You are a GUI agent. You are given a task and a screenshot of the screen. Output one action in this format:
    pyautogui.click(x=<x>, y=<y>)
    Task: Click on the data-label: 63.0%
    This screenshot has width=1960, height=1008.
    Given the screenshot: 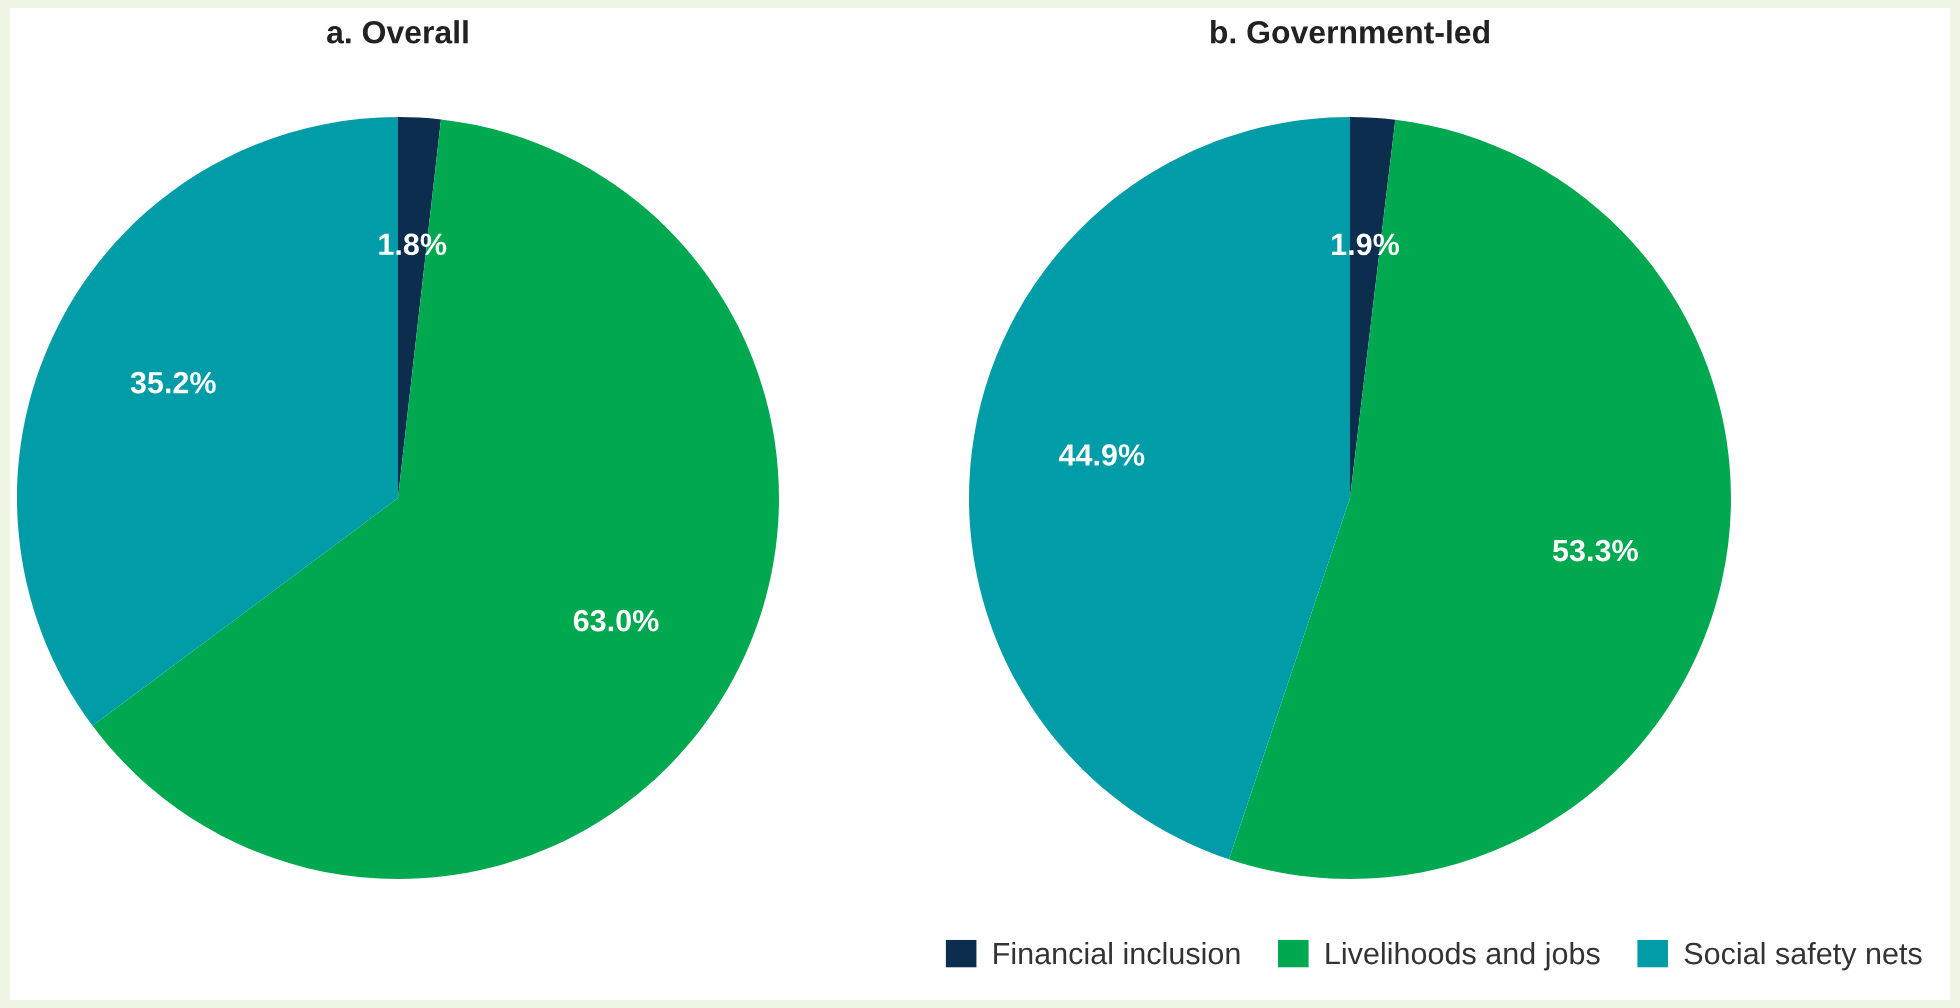 What is the action you would take?
    pyautogui.click(x=616, y=620)
    